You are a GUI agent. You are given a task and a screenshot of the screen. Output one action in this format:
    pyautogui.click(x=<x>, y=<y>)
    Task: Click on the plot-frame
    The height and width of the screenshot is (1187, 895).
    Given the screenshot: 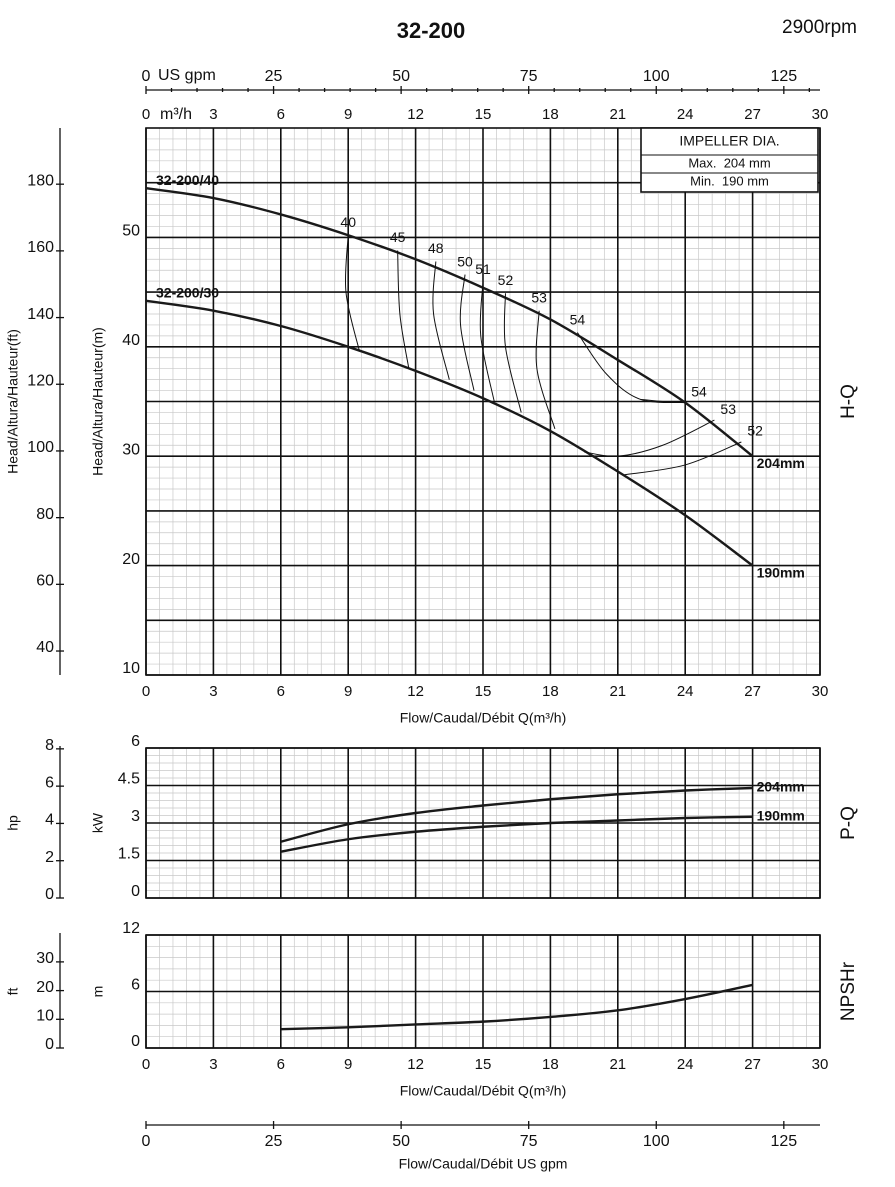 What is the action you would take?
    pyautogui.click(x=483, y=823)
    